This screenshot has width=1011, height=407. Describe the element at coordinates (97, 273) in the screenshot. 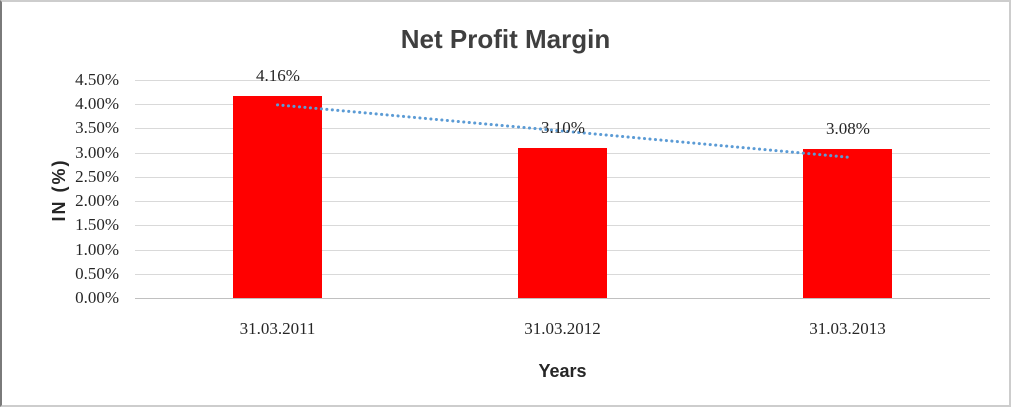

I see `y-axis-tick-label: 0.50%` at that location.